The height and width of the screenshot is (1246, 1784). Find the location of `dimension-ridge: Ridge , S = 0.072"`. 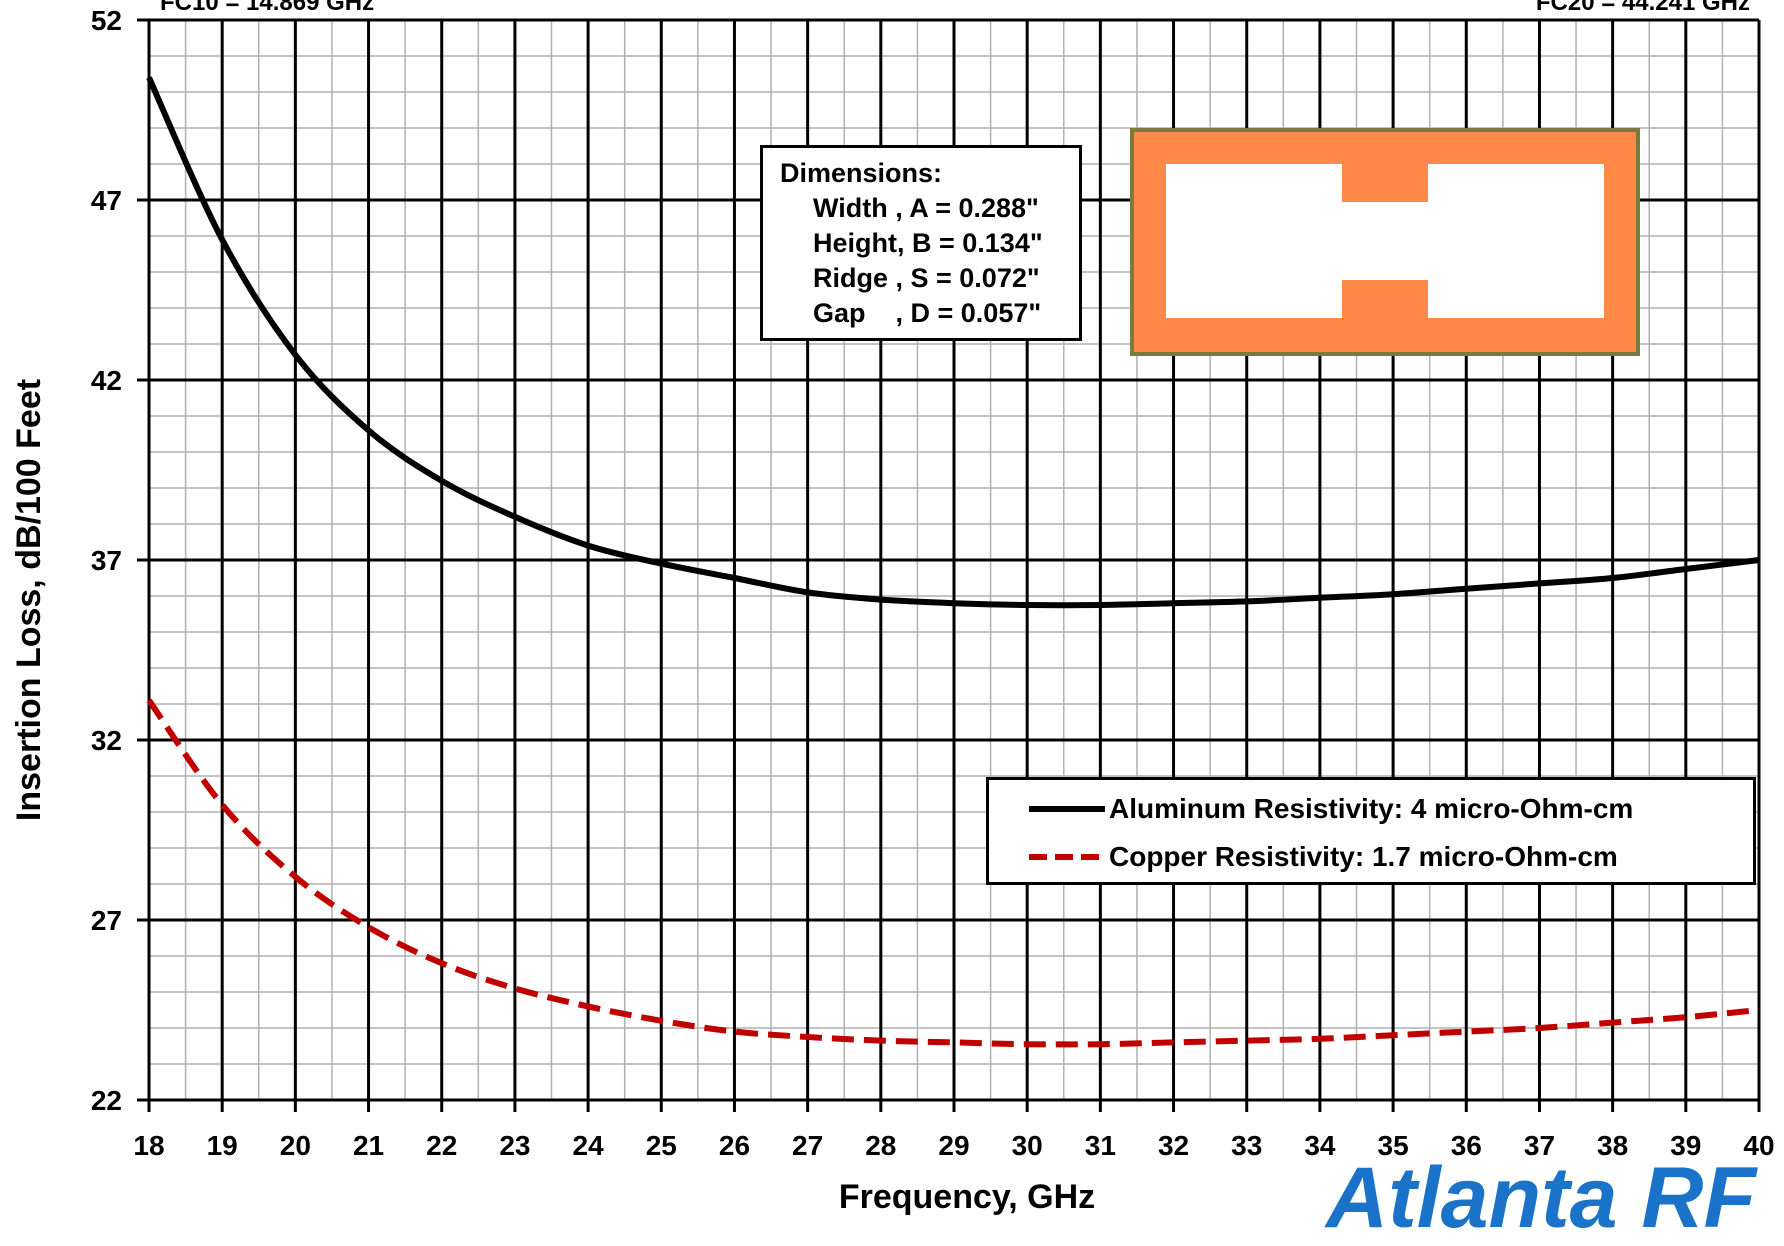

dimension-ridge: Ridge , S = 0.072" is located at coordinates (926, 278).